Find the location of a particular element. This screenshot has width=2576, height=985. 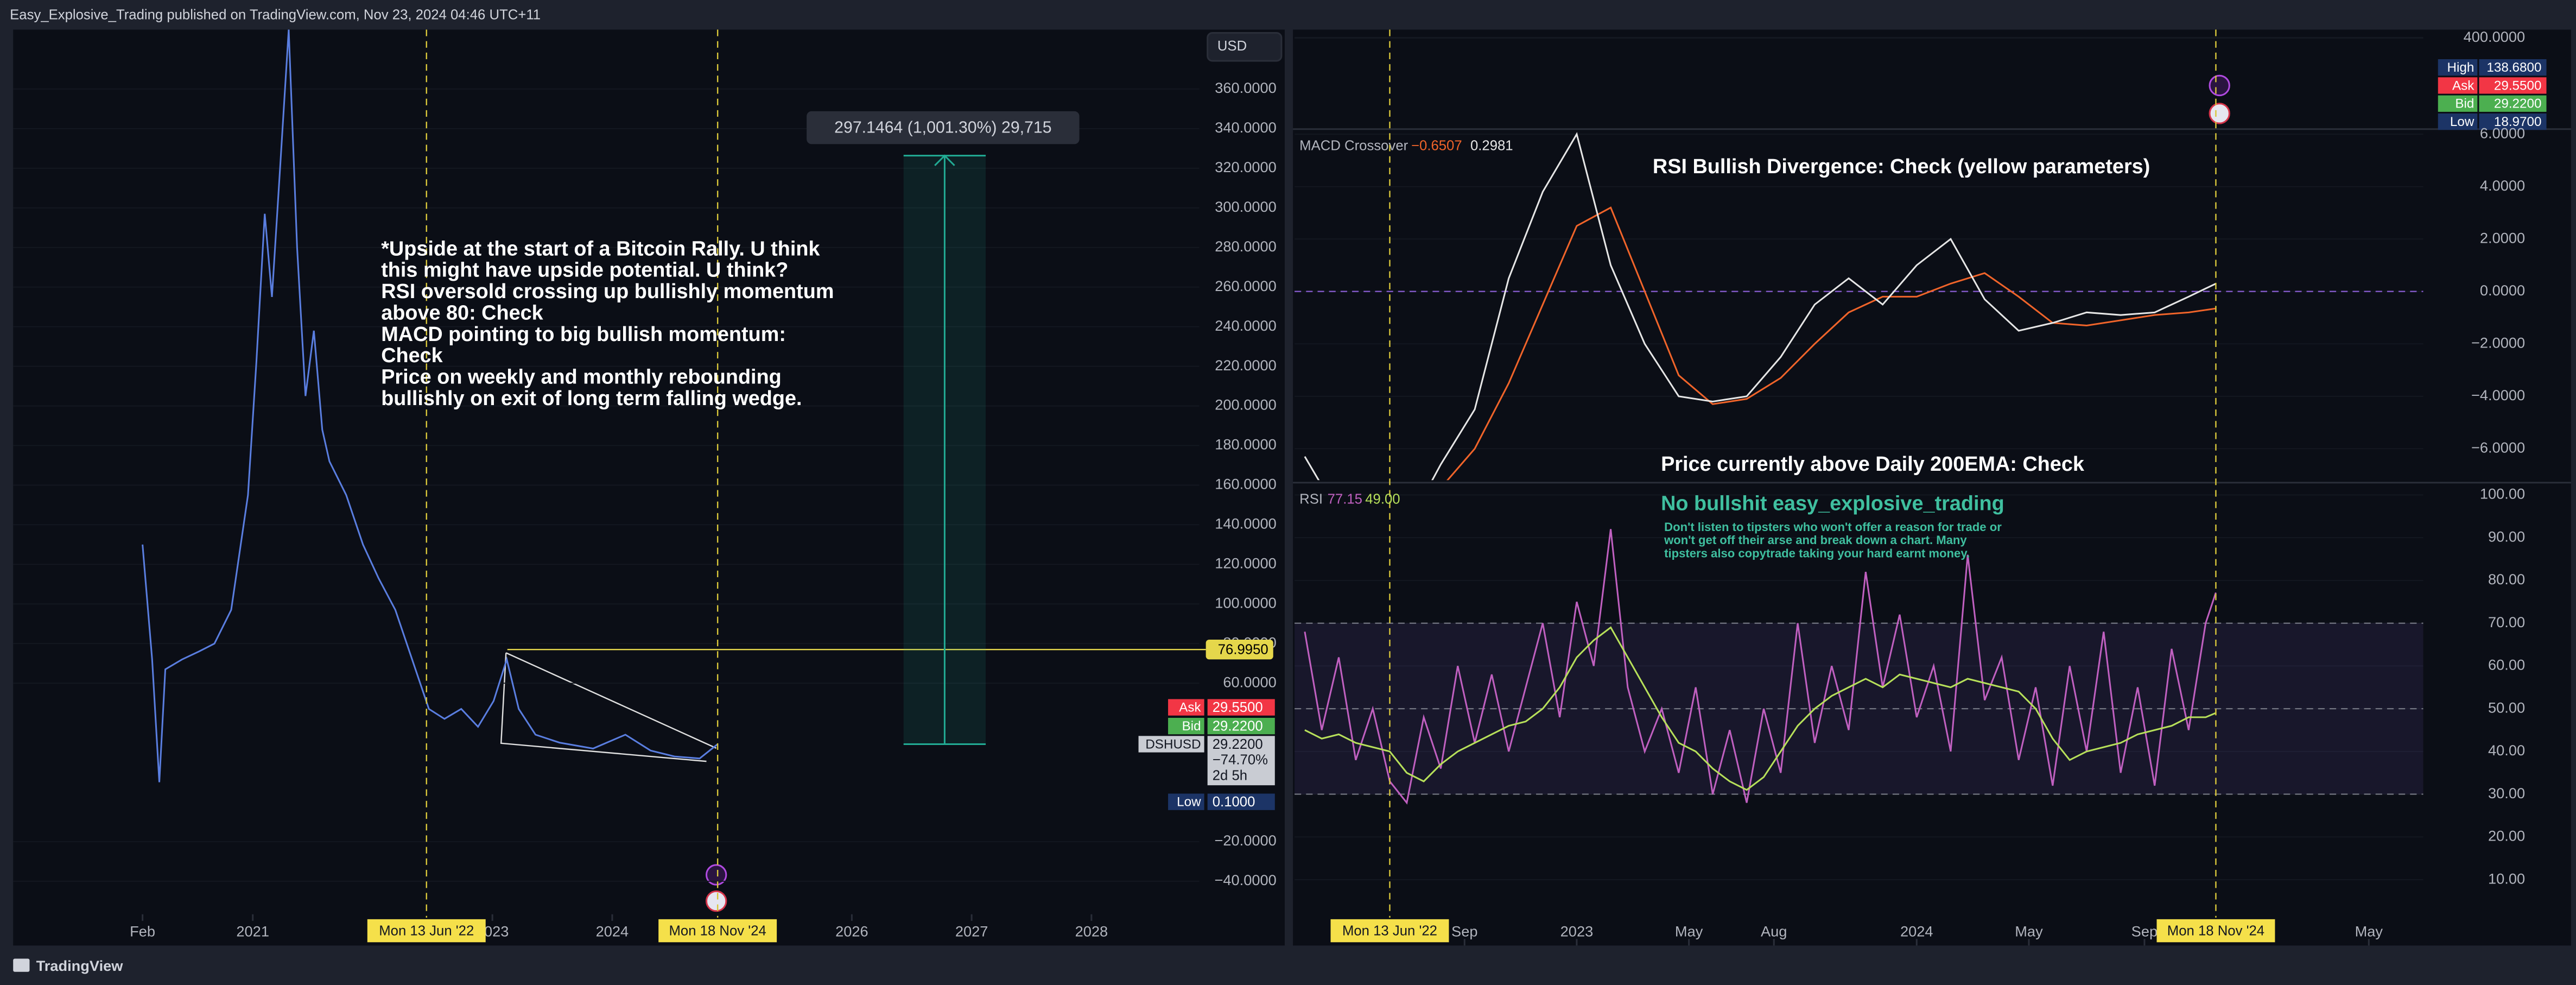

x-tick-label: 2027 is located at coordinates (972, 931).